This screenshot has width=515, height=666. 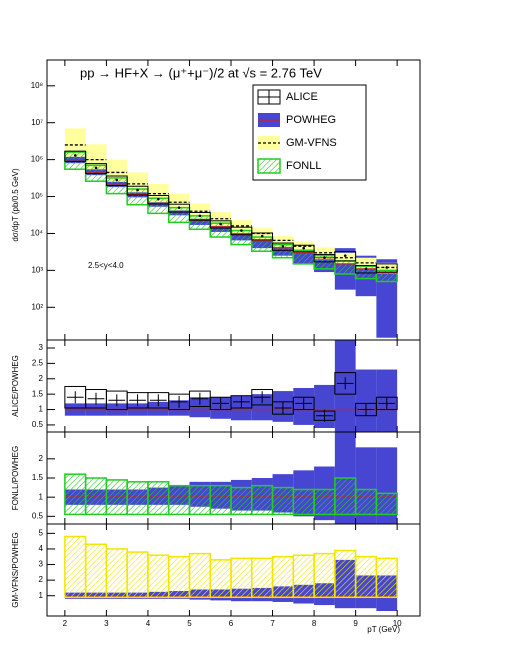 What do you see at coordinates (38, 362) in the screenshot?
I see `y-tick-label: 2.5` at bounding box center [38, 362].